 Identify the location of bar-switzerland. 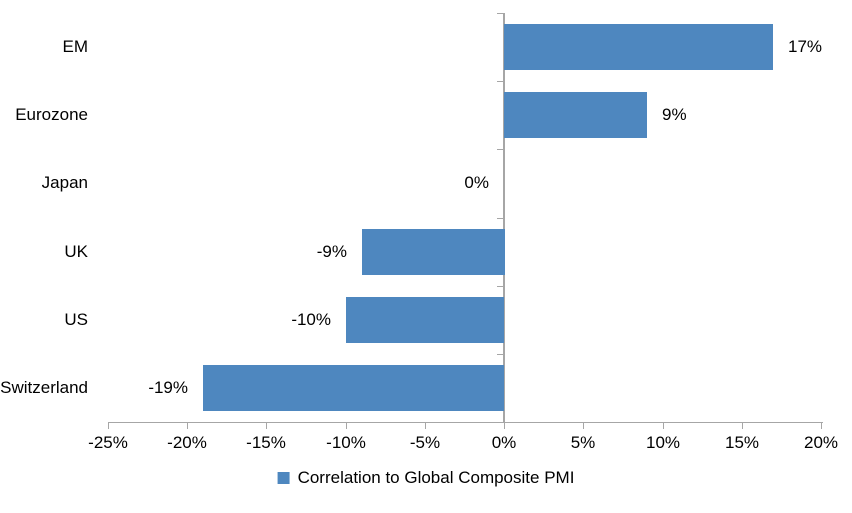
(353, 388).